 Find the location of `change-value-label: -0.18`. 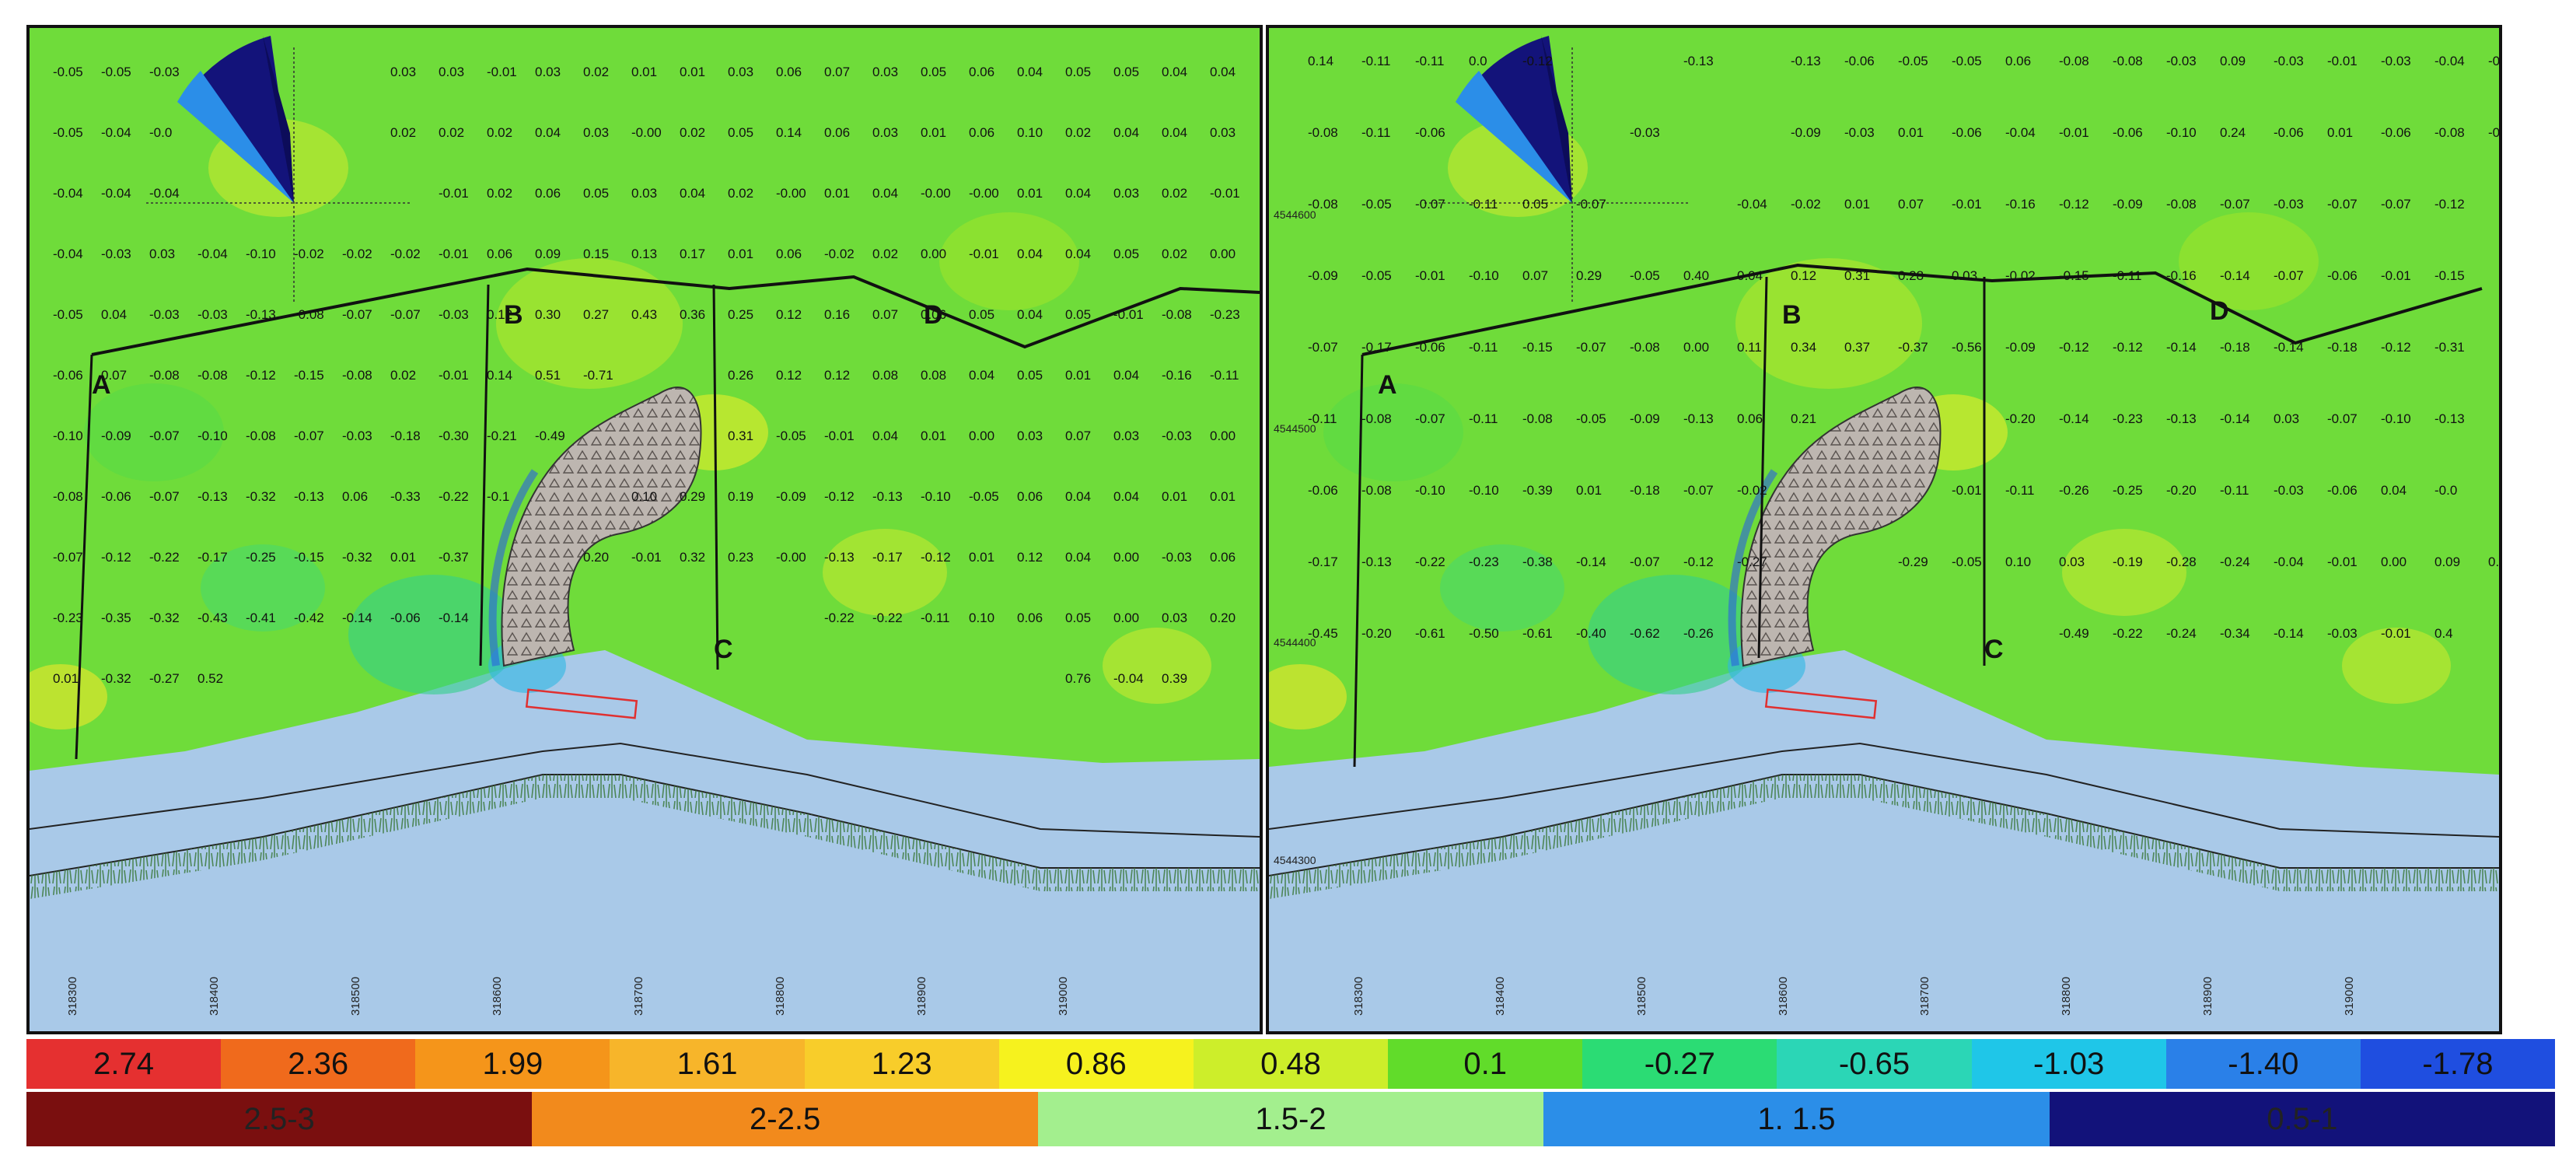

change-value-label: -0.18 is located at coordinates (405, 436).